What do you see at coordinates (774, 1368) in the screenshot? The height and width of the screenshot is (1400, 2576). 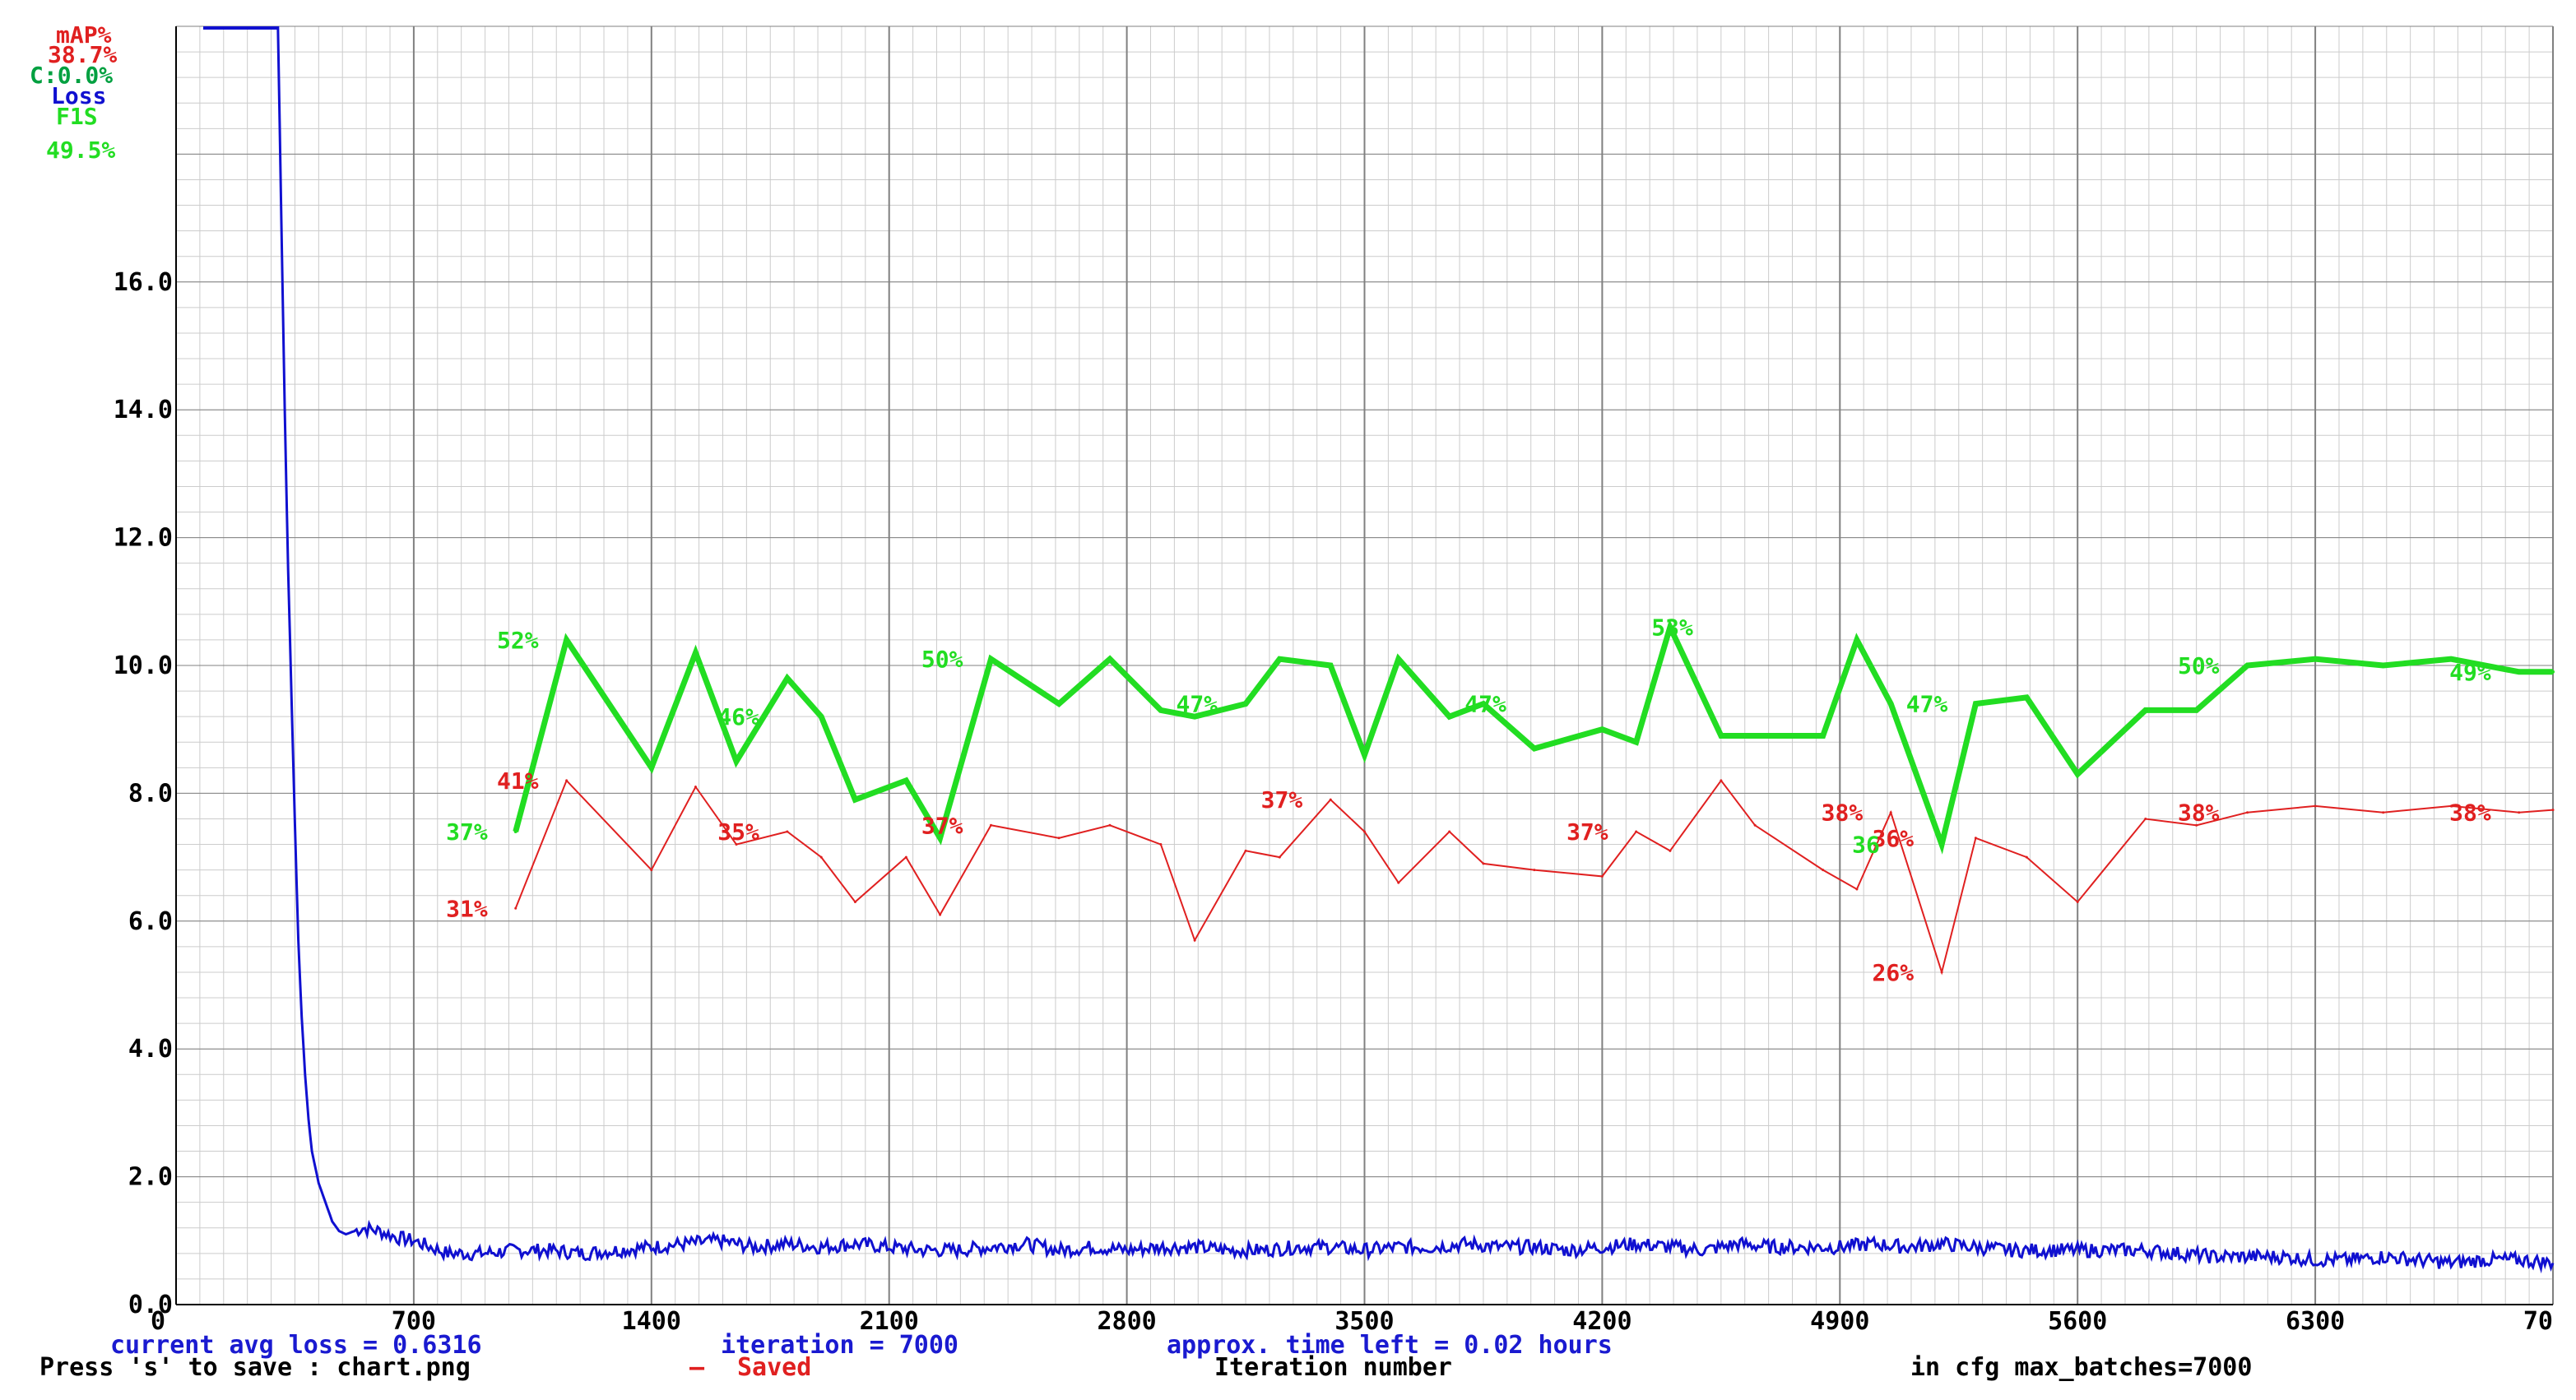 I see `saved-status-text: Saved` at bounding box center [774, 1368].